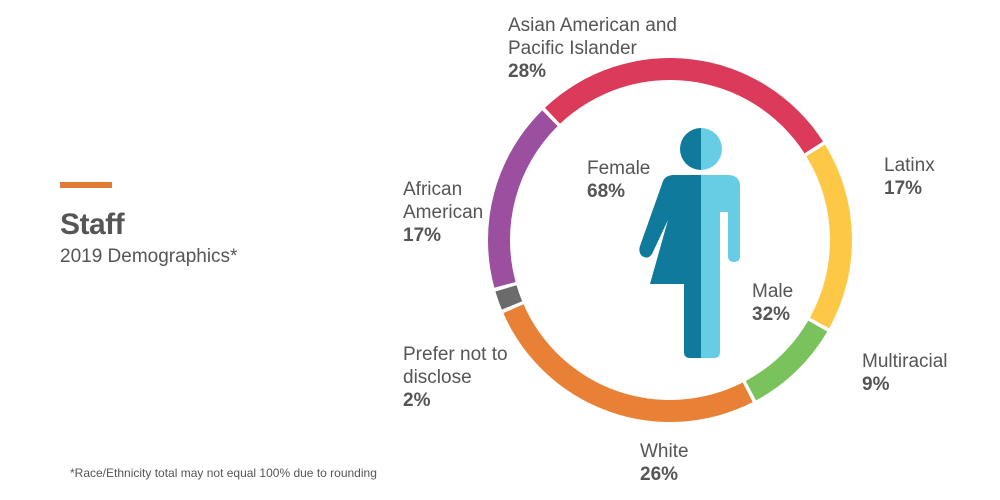  I want to click on gender-figure, so click(689, 243).